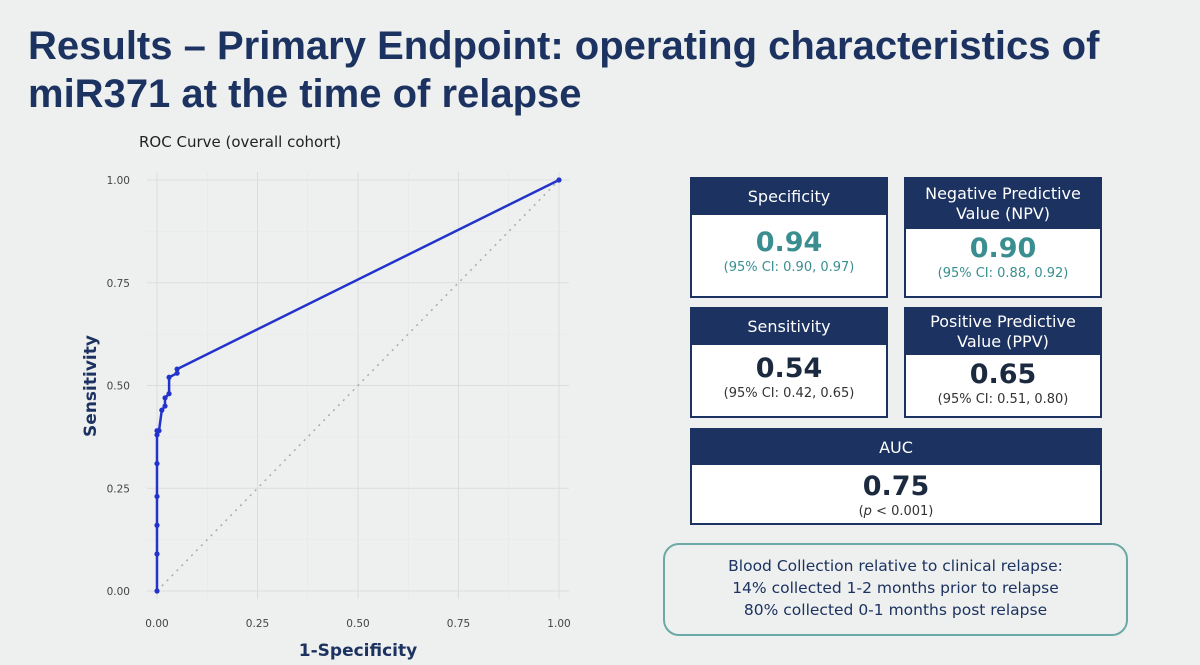 The image size is (1200, 665). Describe the element at coordinates (1003, 273) in the screenshot. I see `npv-ci: (95% CI: 0.88, 0.92)` at that location.